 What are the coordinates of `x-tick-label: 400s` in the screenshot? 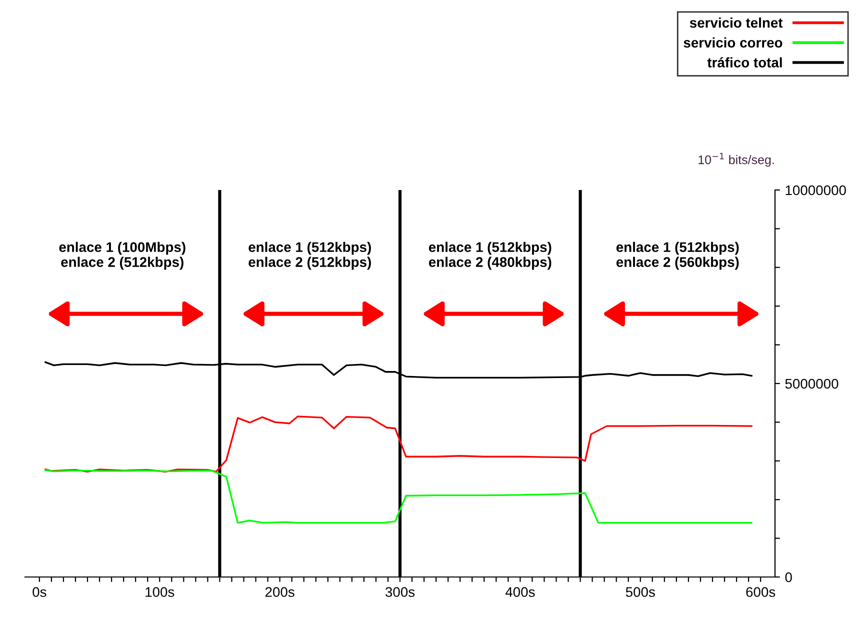 It's located at (520, 592).